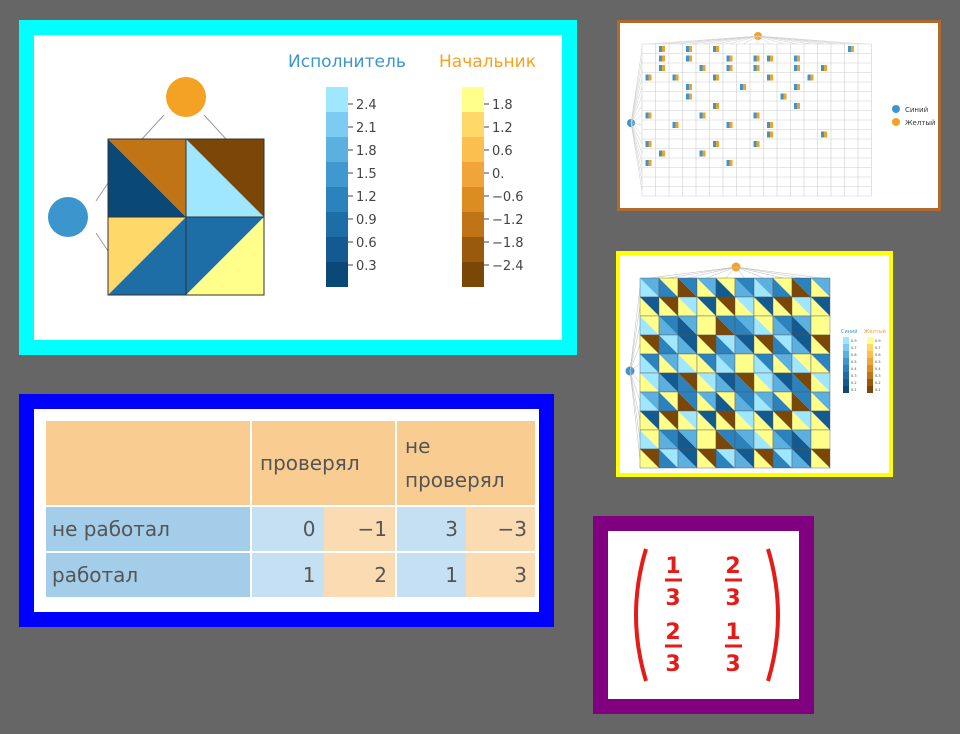 This screenshot has height=734, width=960. I want to click on matrix-svg: 1 3 2 3 2 3 1 3, so click(707, 615).